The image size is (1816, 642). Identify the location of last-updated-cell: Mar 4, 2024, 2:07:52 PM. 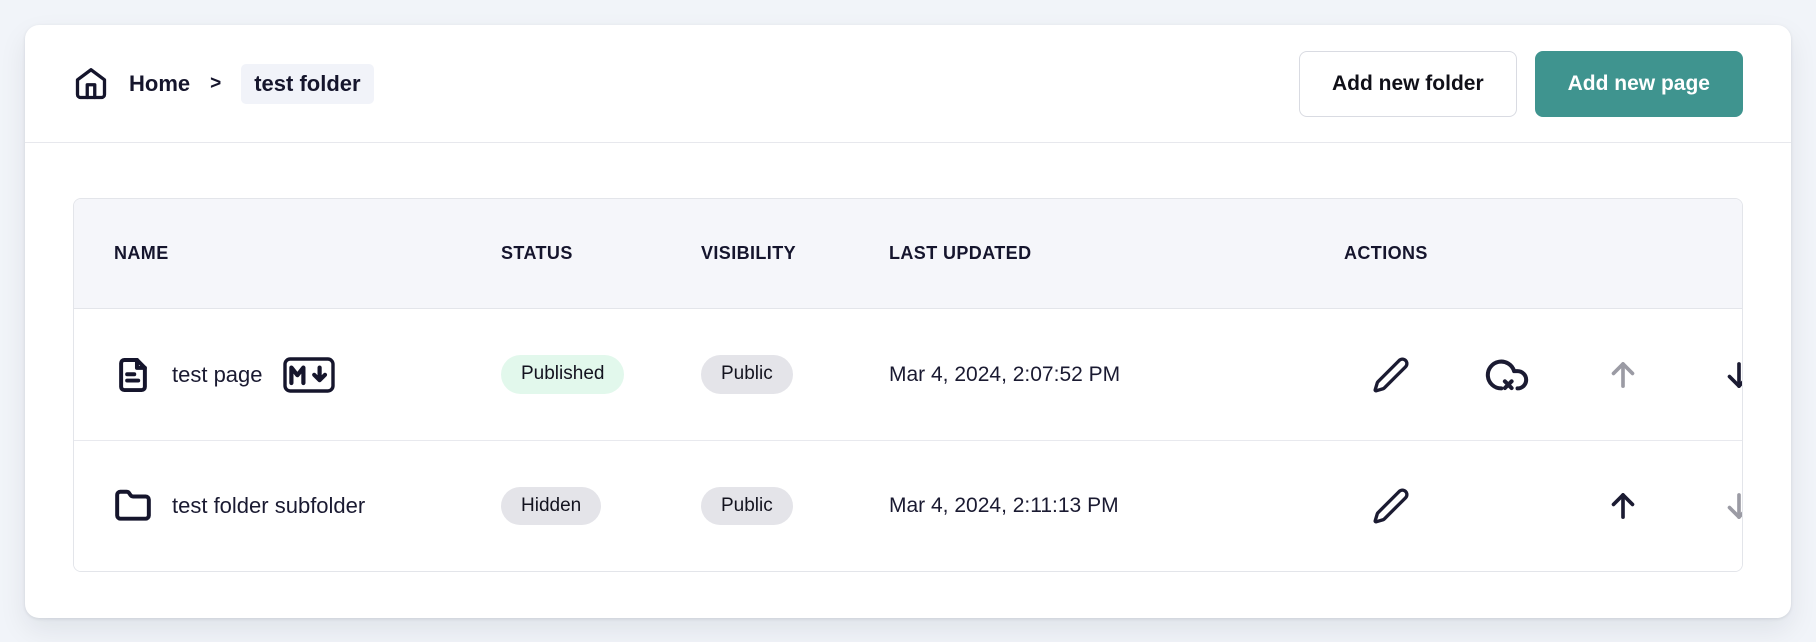
(1005, 374).